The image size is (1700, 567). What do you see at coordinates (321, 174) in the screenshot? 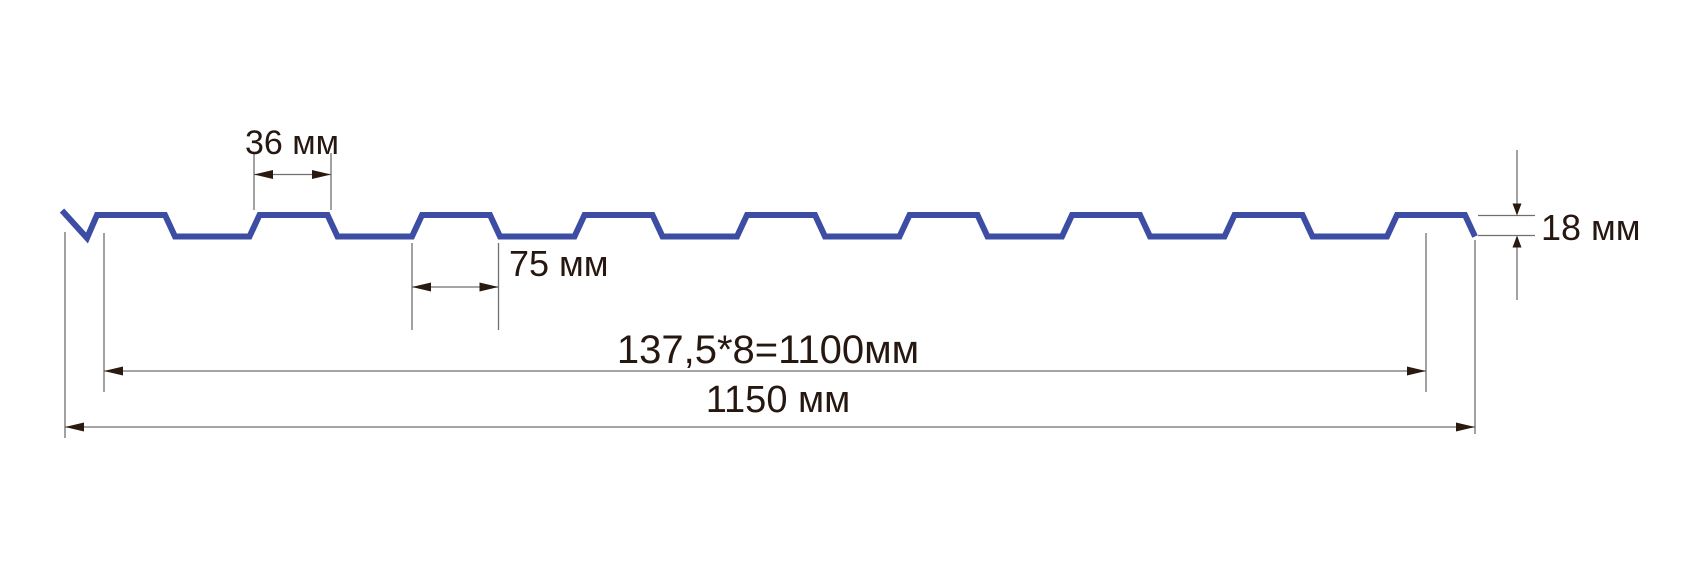
I see `arrowhead-rib-top-right` at bounding box center [321, 174].